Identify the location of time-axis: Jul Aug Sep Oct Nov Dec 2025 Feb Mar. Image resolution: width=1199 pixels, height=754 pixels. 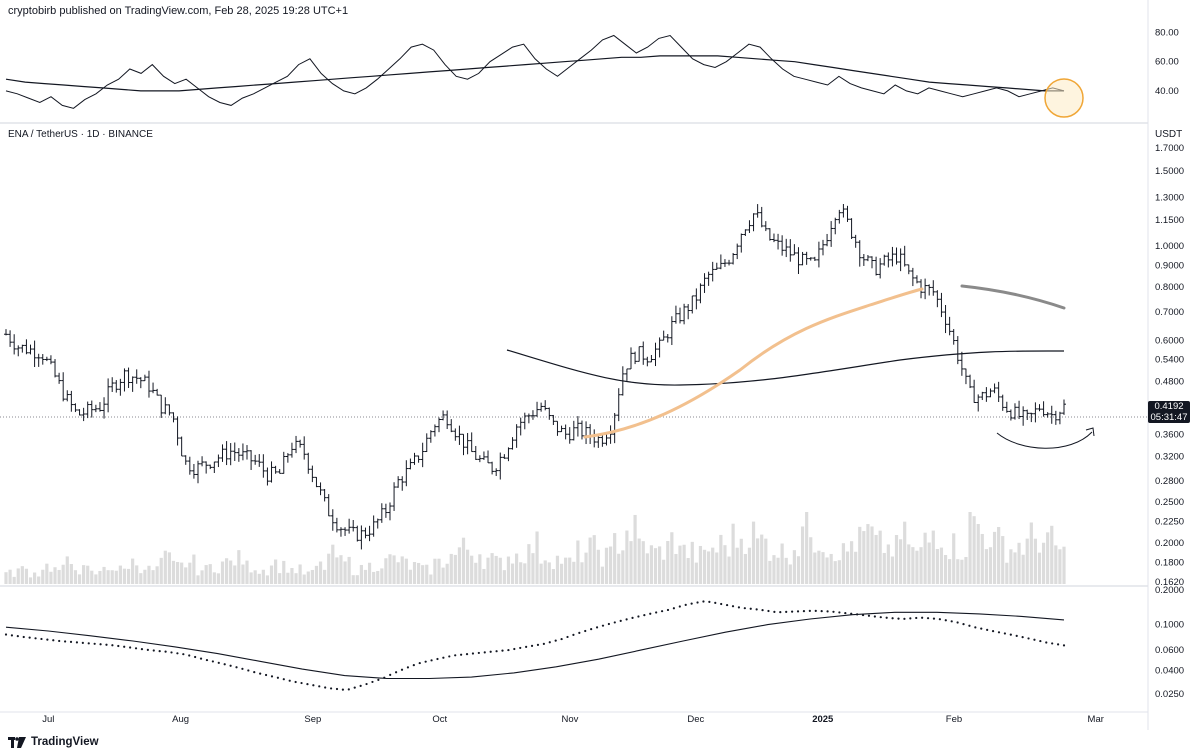
(573, 719).